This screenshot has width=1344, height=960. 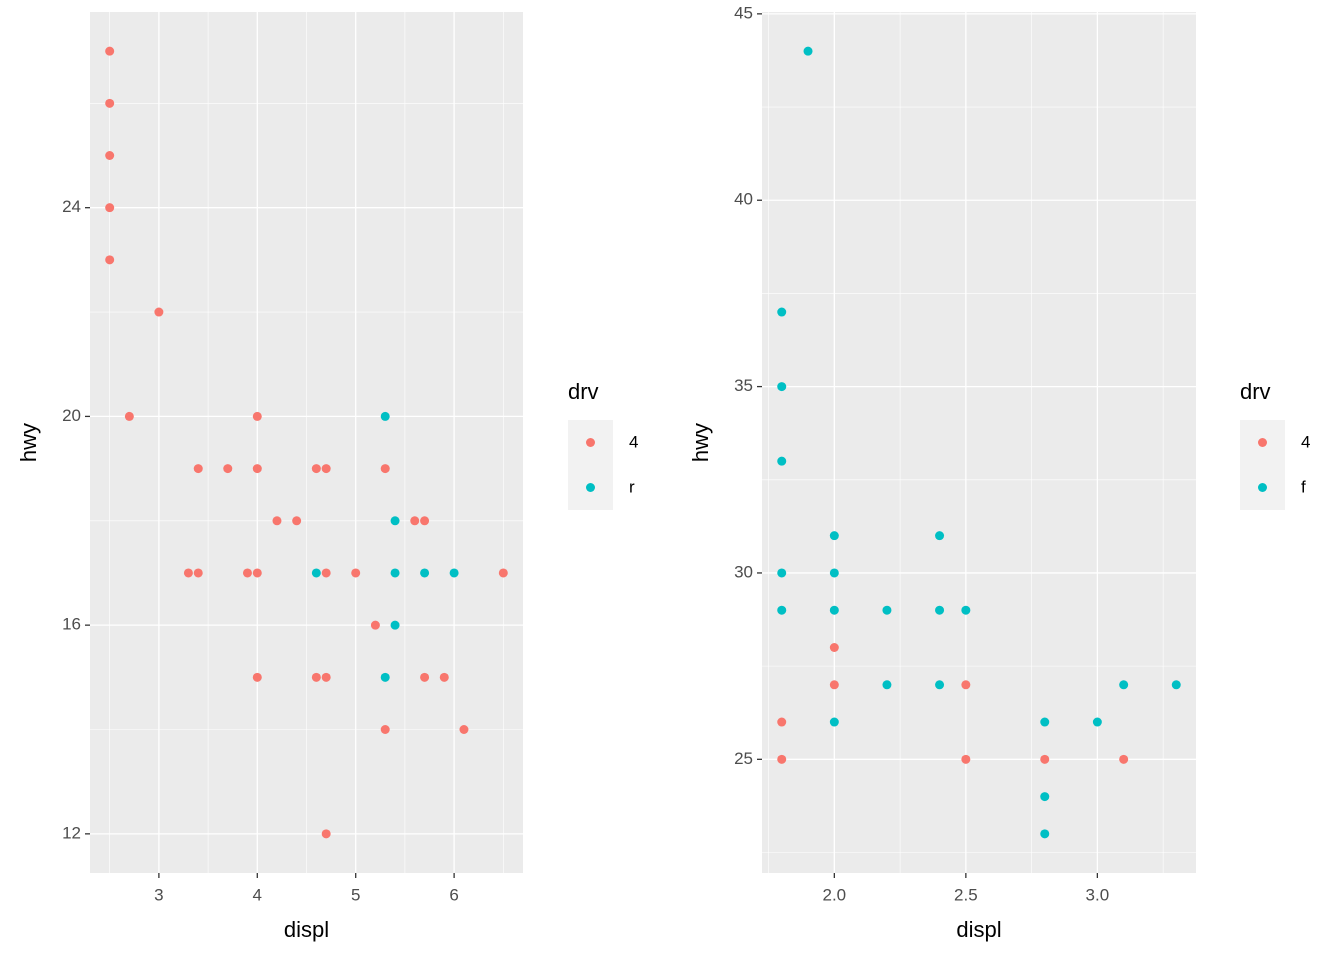 I want to click on legend-label: r, so click(x=632, y=486).